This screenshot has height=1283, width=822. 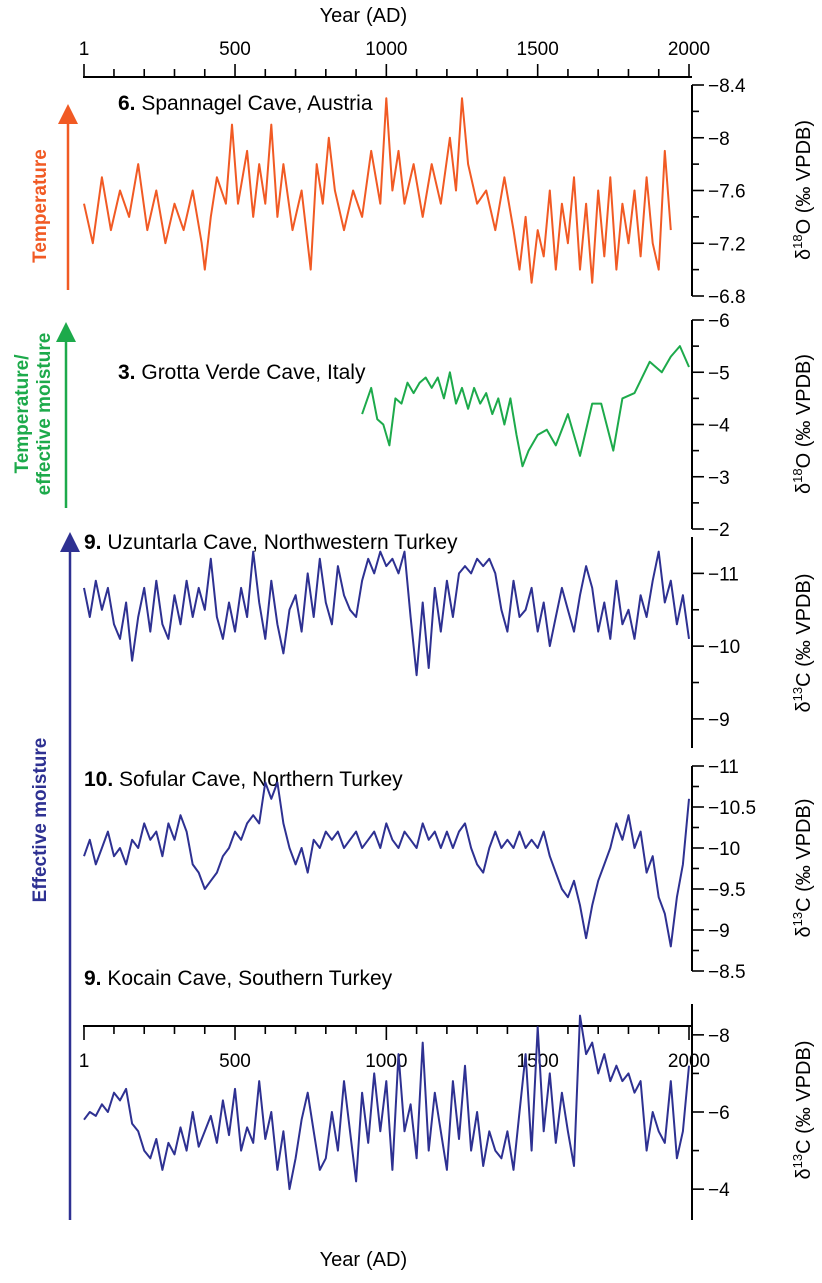 What do you see at coordinates (40, 820) in the screenshot?
I see `effective-moisture-label: Effective moisture` at bounding box center [40, 820].